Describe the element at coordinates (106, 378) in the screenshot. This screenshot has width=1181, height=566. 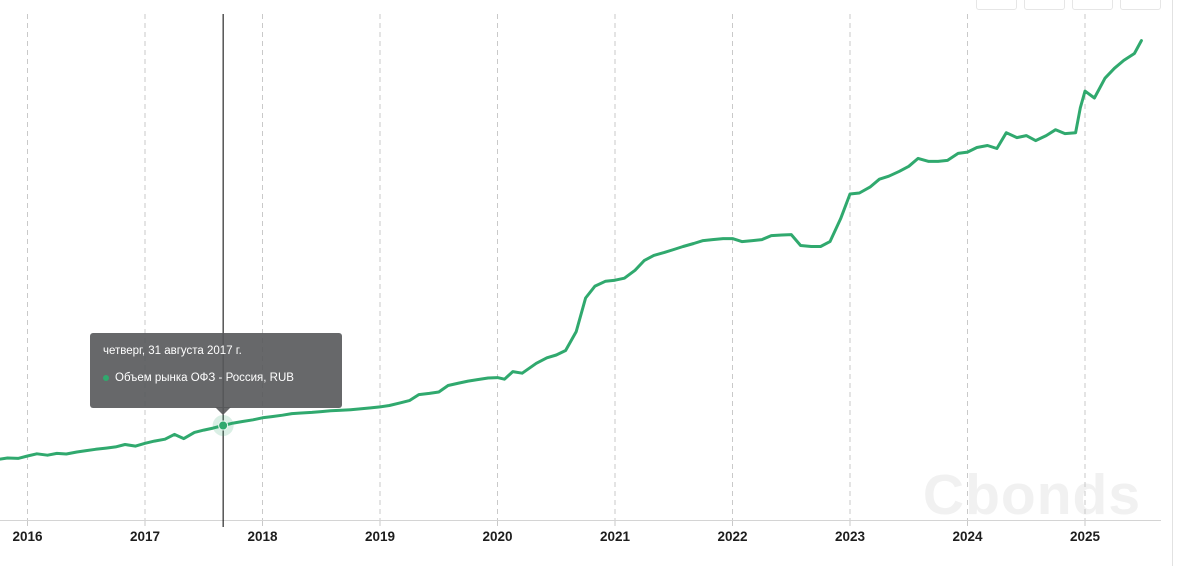
I see `series-bullet-icon` at that location.